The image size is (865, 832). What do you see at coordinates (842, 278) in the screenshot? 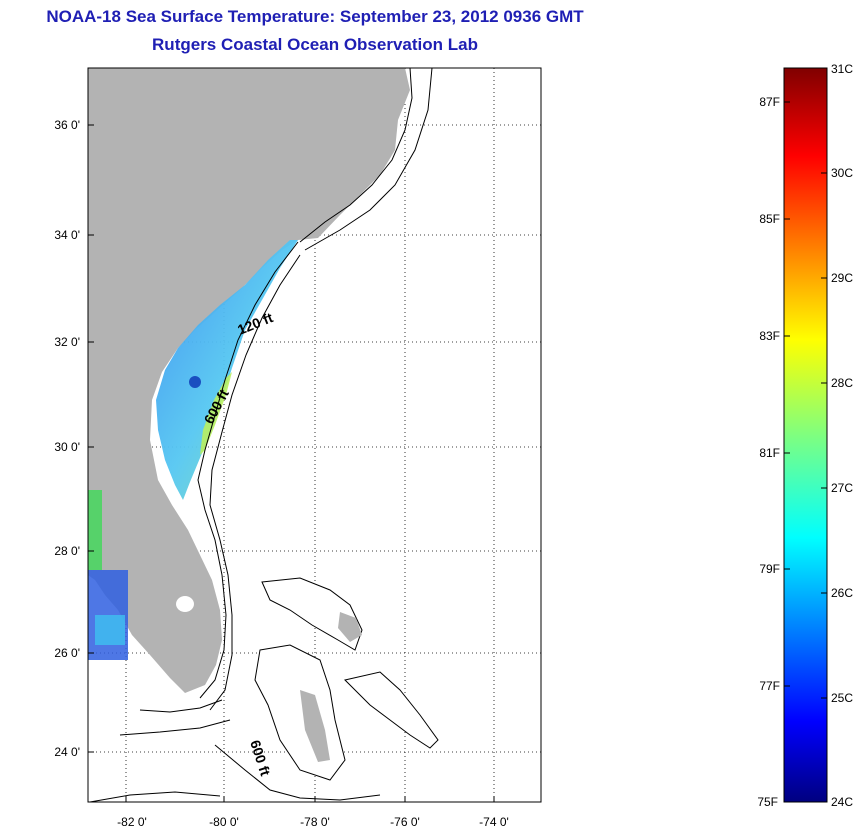
I see `colorbar-c-label: 29C` at bounding box center [842, 278].